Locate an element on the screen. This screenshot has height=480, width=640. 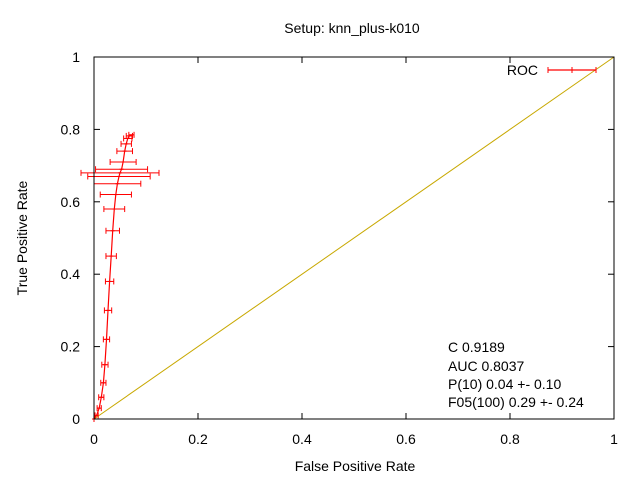
y-axis-label: True Positive Rate is located at coordinates (22, 237).